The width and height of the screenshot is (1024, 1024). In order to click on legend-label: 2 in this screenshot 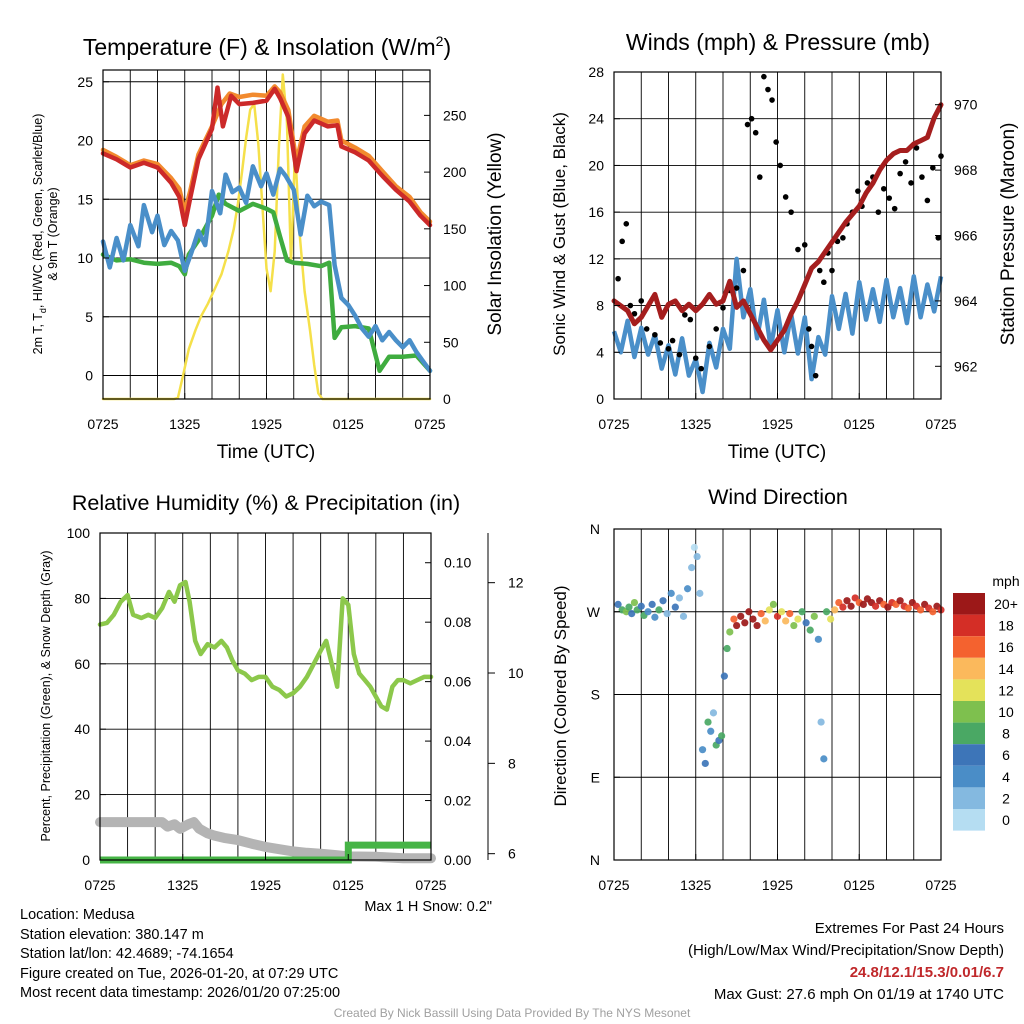, I will do `click(1006, 798)`.